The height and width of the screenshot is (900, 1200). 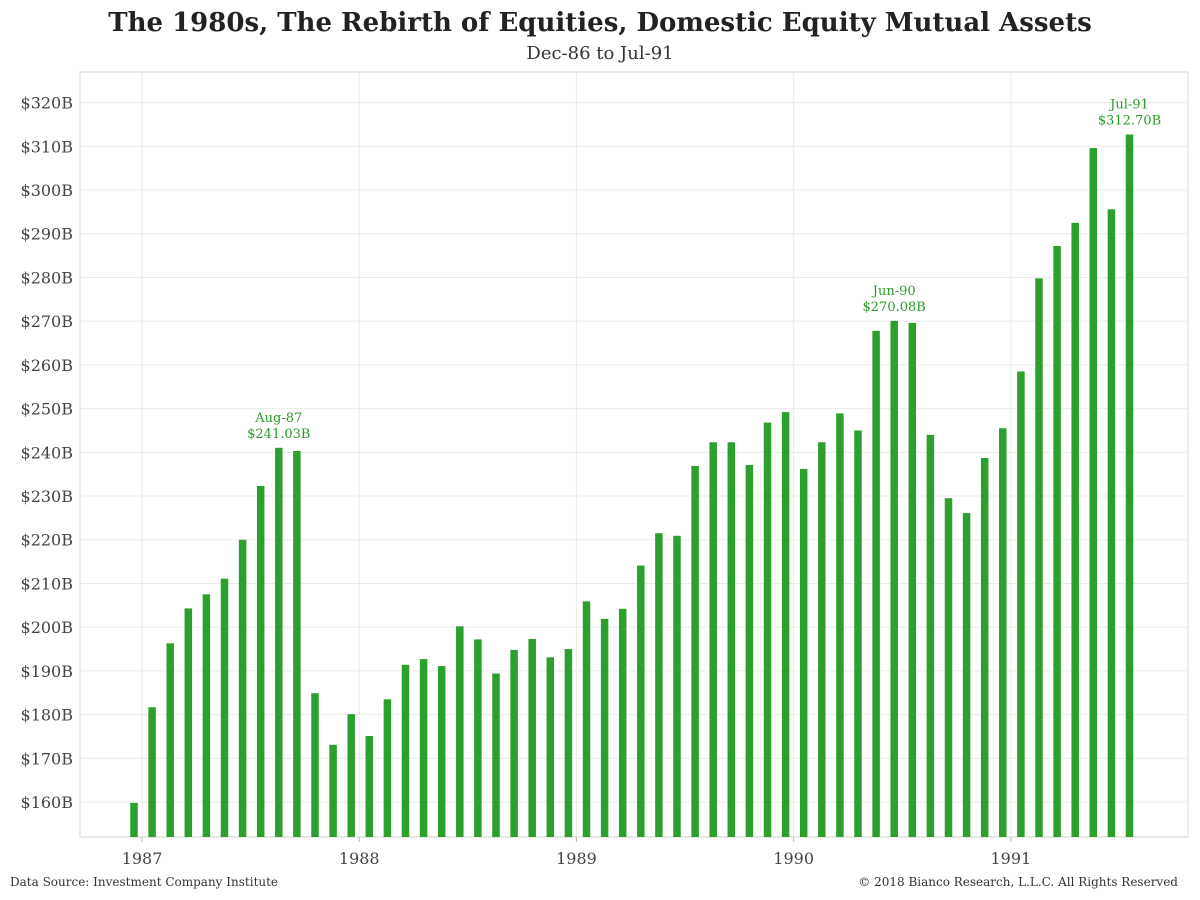 What do you see at coordinates (604, 727) in the screenshot?
I see `bar: Feb-89` at bounding box center [604, 727].